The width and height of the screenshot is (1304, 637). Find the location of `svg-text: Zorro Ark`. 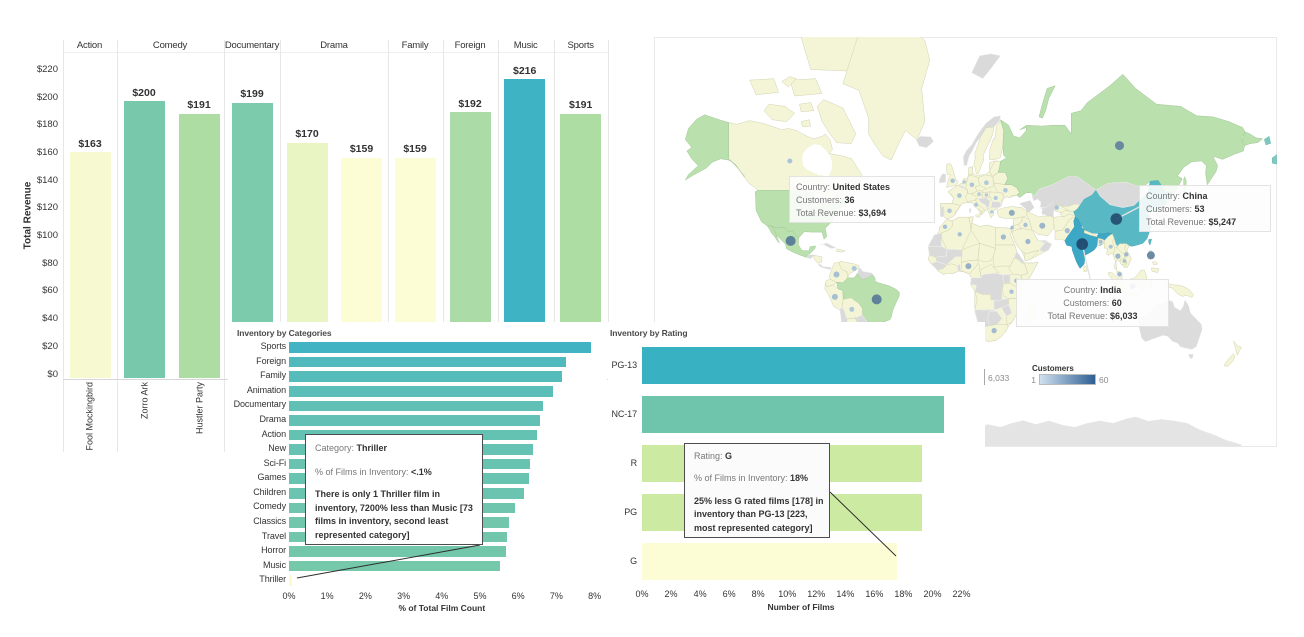

svg-text: Zorro Ark is located at coordinates (145, 401).